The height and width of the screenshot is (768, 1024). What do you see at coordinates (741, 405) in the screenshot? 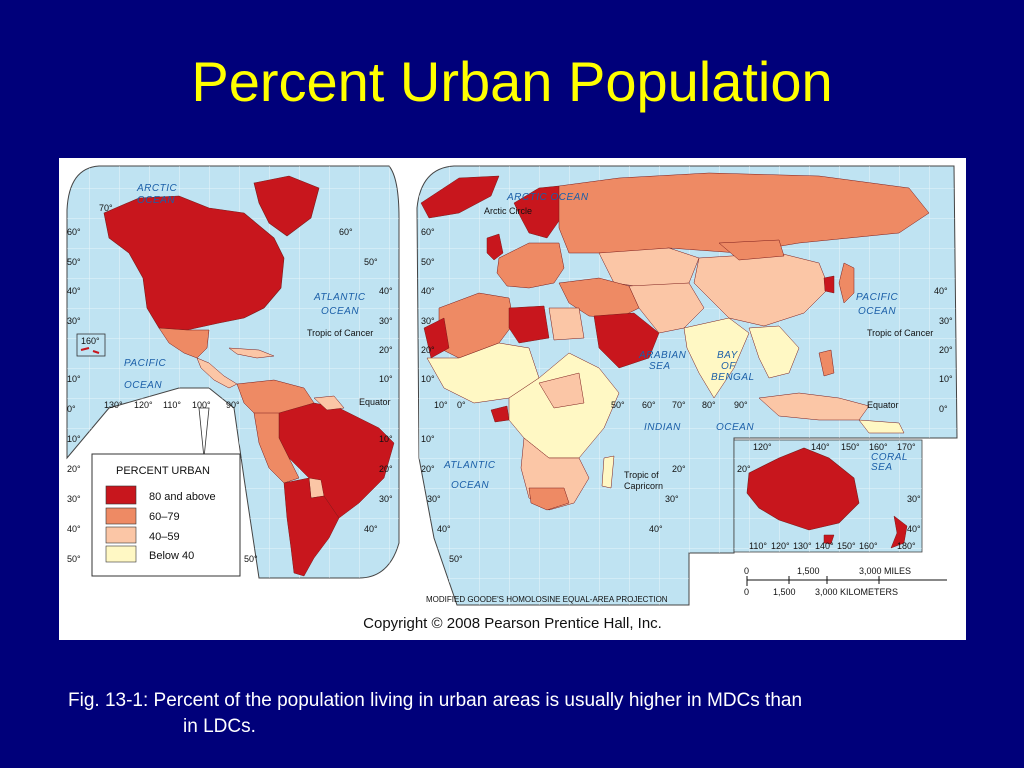
I see `lon-90-e: 90°` at bounding box center [741, 405].